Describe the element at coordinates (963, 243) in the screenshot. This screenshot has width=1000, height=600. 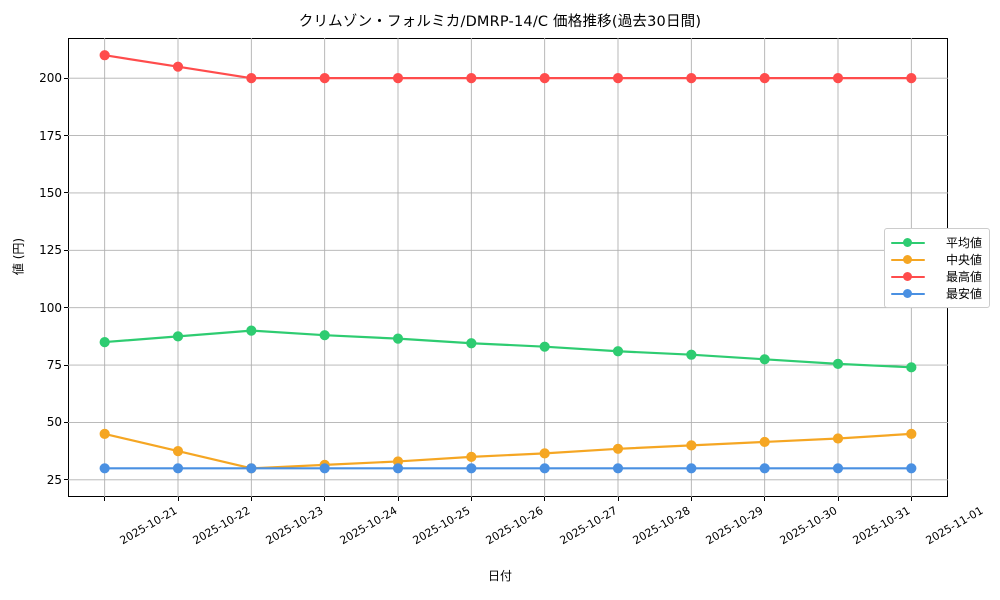
I see `legend-label: 平均値` at that location.